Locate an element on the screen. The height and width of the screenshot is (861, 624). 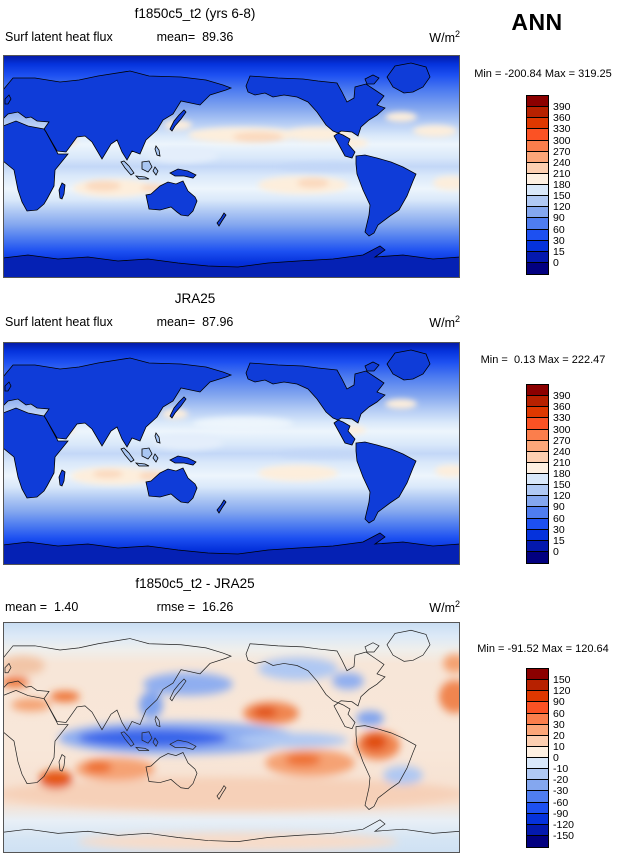
colorbar-tick-label: 210 is located at coordinates (562, 173).